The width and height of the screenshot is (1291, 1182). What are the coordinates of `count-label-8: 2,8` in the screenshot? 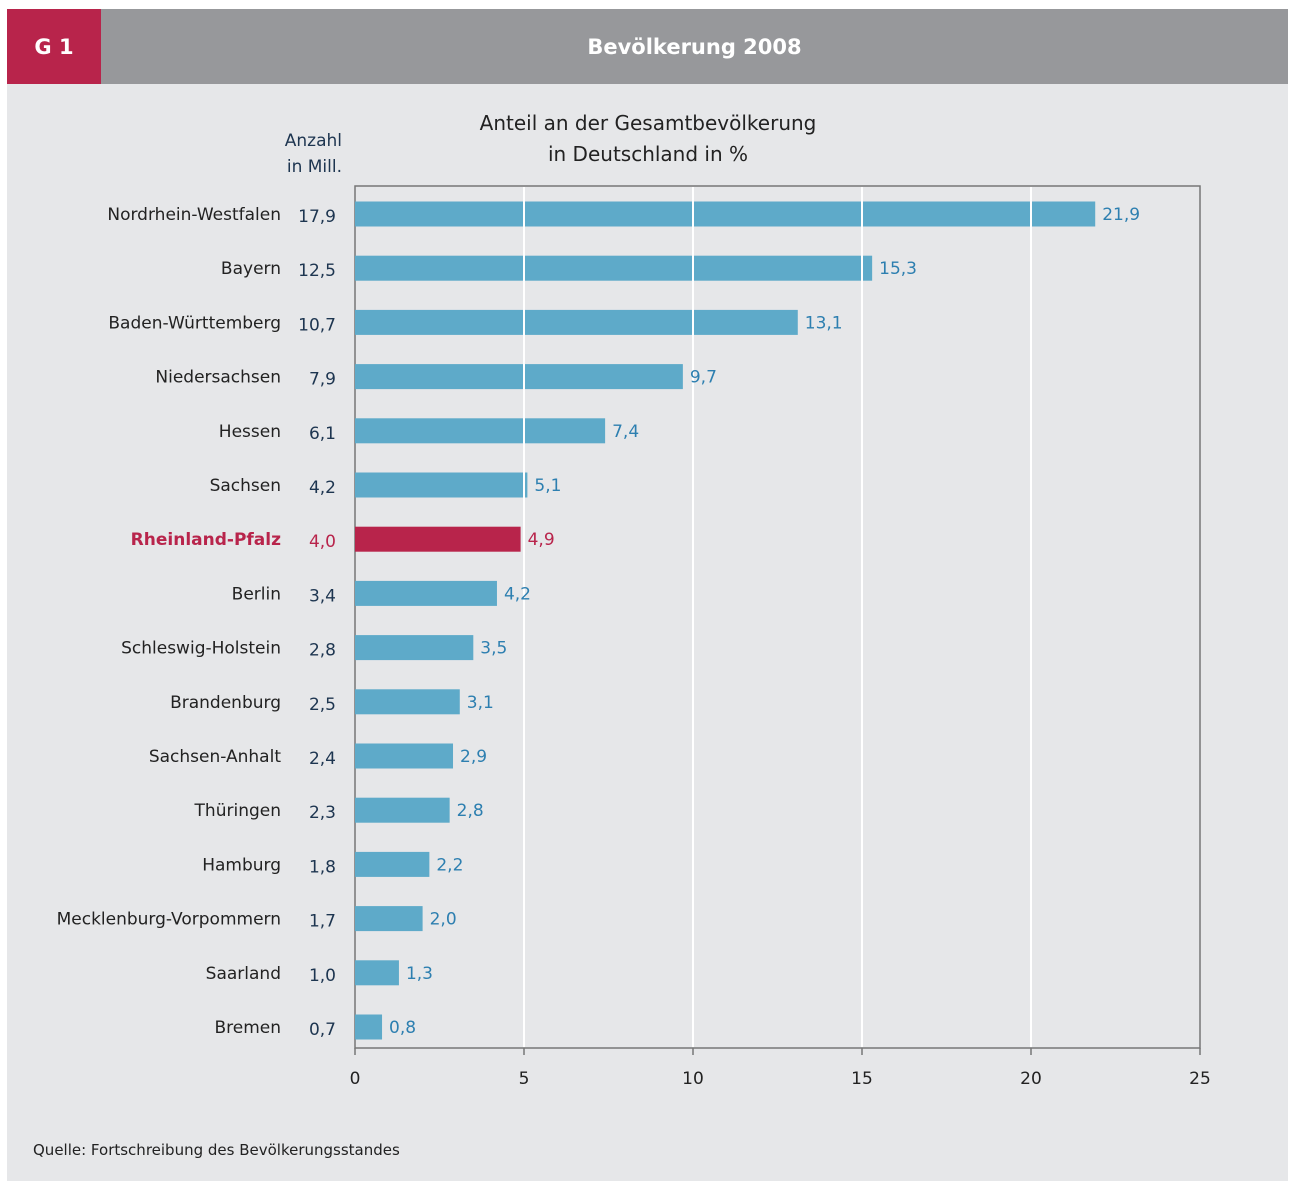 It's located at (322, 651).